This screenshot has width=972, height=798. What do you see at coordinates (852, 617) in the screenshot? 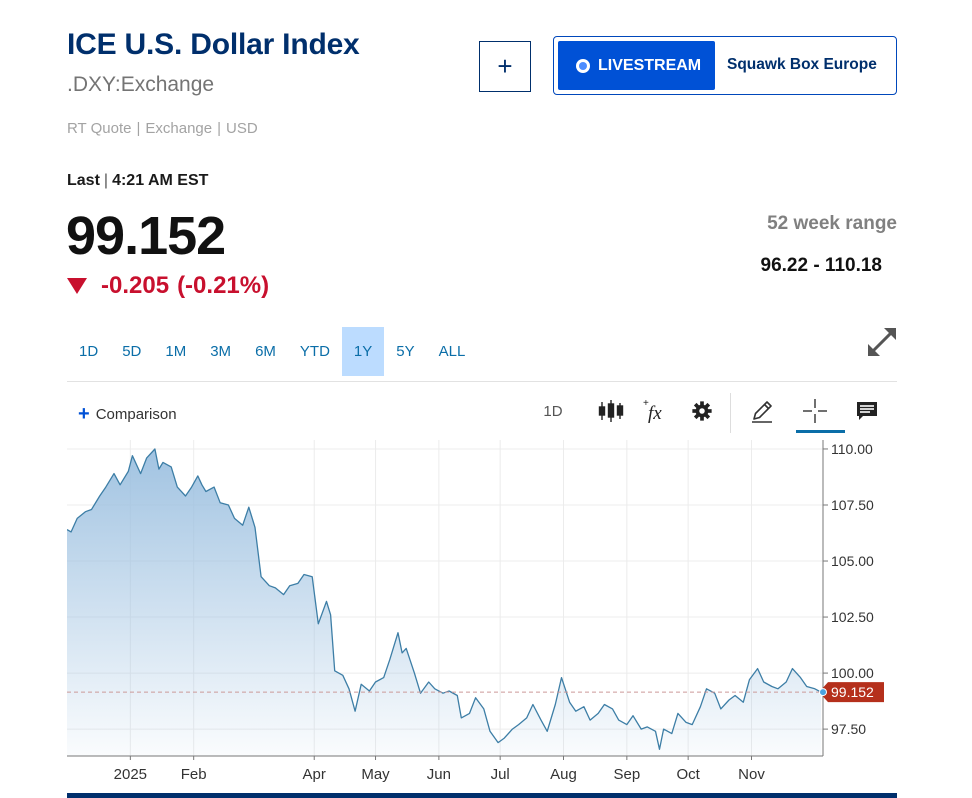
I see `y-tick-label: 102.50` at bounding box center [852, 617].